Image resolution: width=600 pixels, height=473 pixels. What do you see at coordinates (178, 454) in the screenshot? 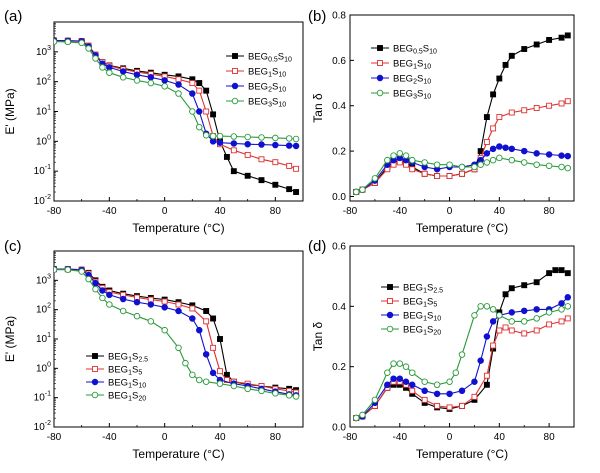
I see `x-axis-label: Temperature (°C)` at bounding box center [178, 454].